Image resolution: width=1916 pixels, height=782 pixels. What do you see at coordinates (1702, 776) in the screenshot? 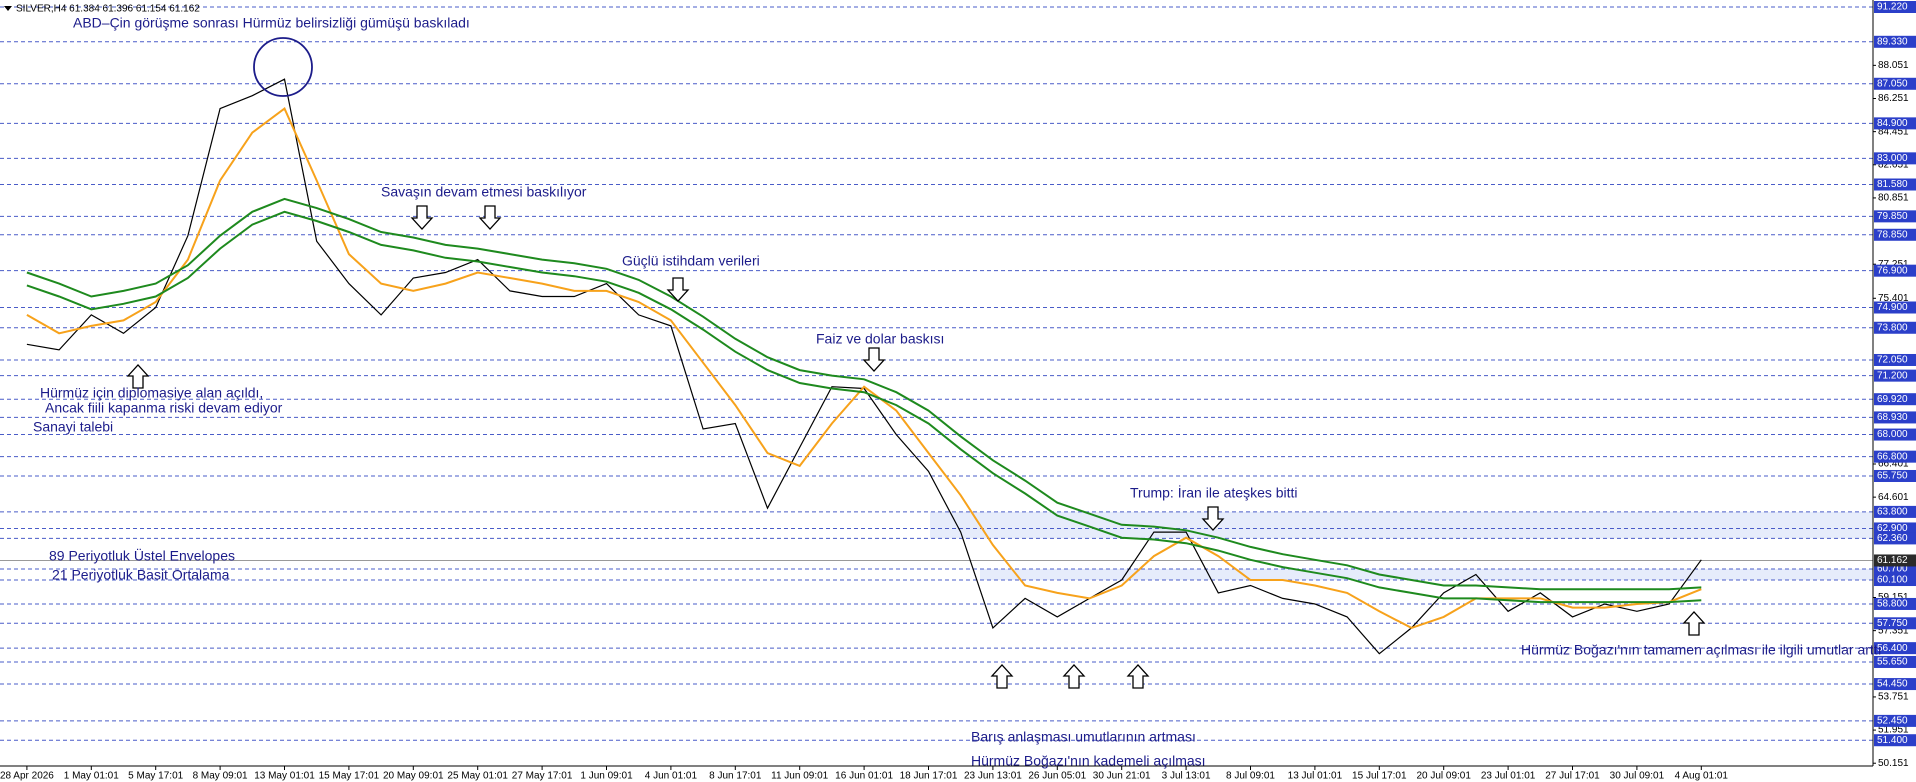
I see `x-tick-label: 4 Aug 01:01` at bounding box center [1702, 776].